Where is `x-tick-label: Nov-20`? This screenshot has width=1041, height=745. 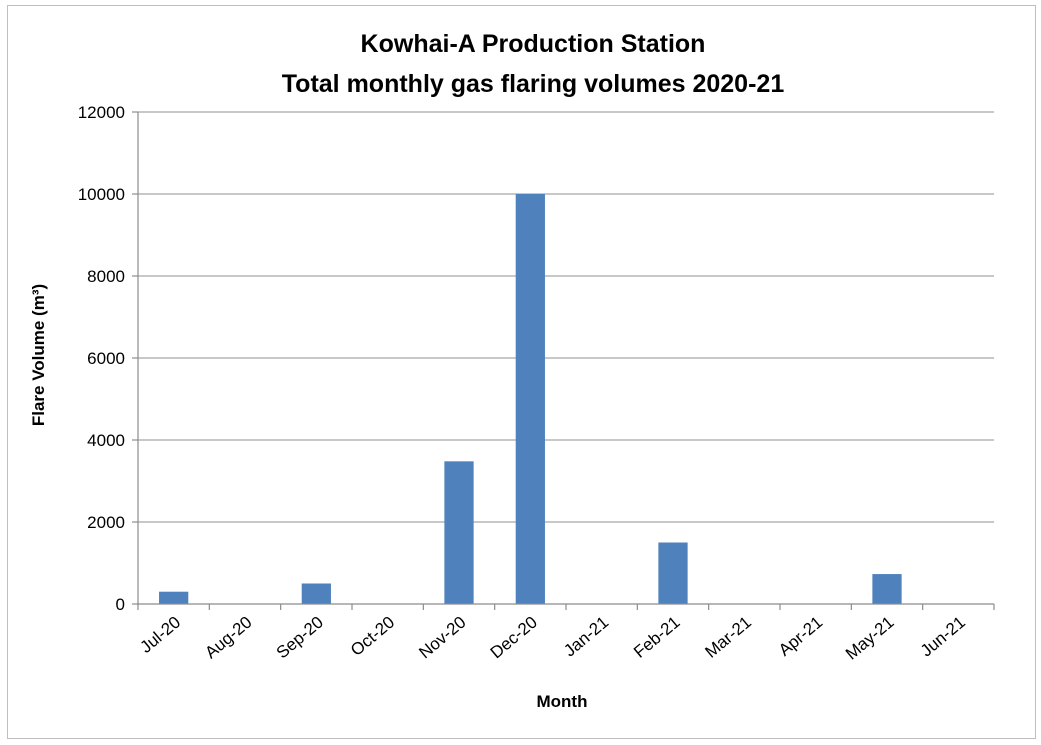 x-tick-label: Nov-20 is located at coordinates (442, 638).